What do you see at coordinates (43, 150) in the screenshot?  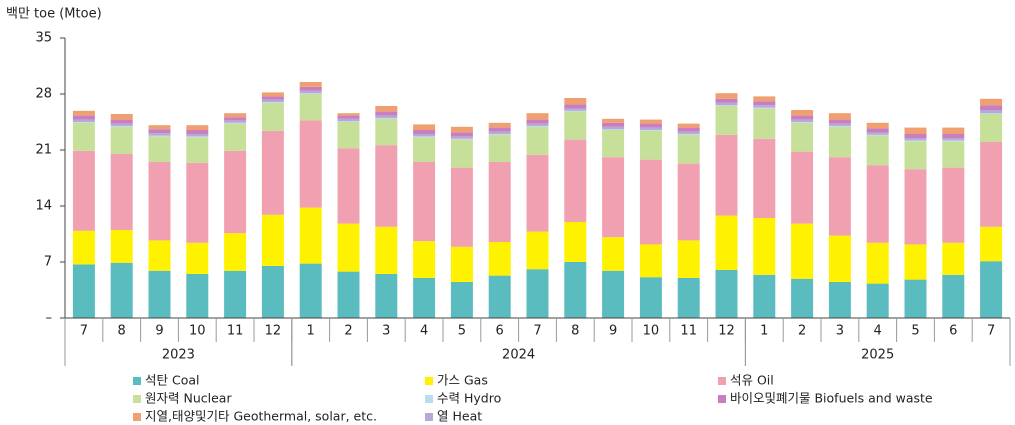 I see `y-tick-label: 21` at bounding box center [43, 150].